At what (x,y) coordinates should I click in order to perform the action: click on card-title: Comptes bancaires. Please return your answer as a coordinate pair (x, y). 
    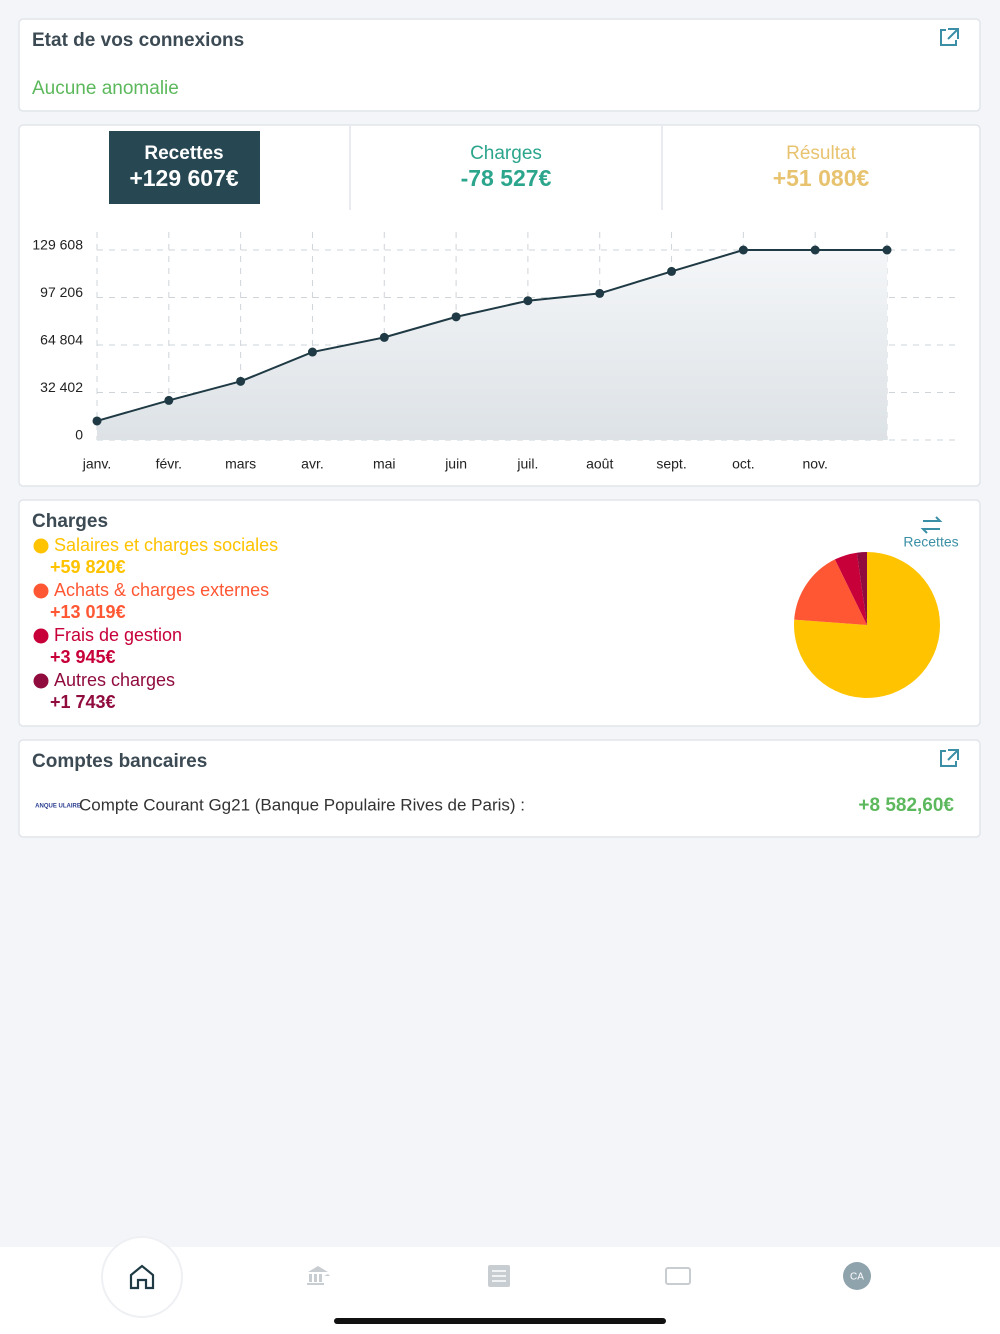
    Looking at the image, I should click on (119, 761).